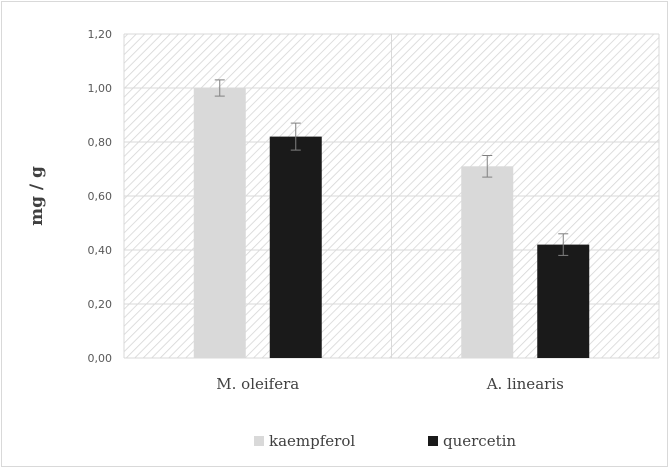 This screenshot has height=470, width=671. Describe the element at coordinates (100, 304) in the screenshot. I see `y-tick-label: 0,20` at that location.